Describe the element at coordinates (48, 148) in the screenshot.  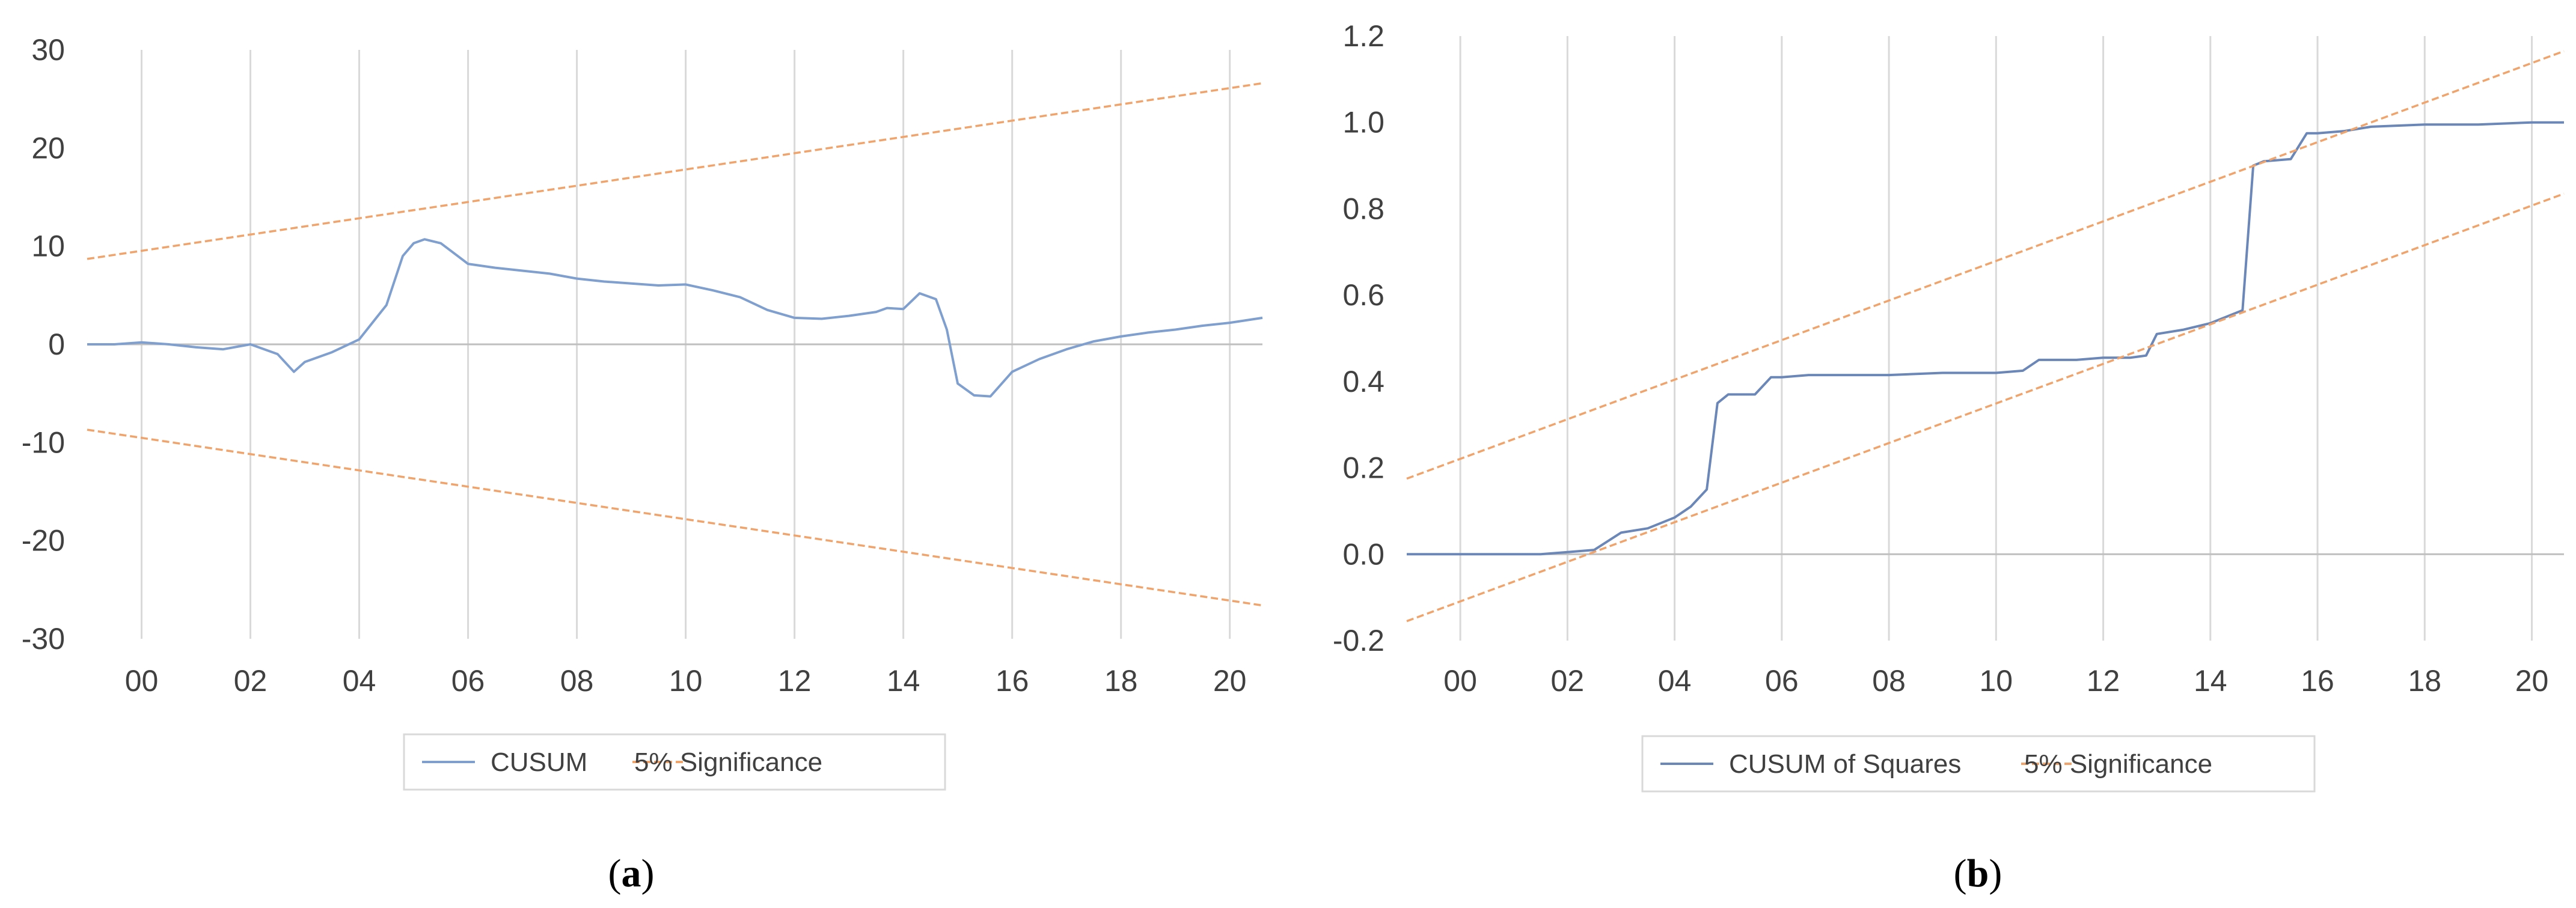
I see `y-tick-label: 20` at that location.